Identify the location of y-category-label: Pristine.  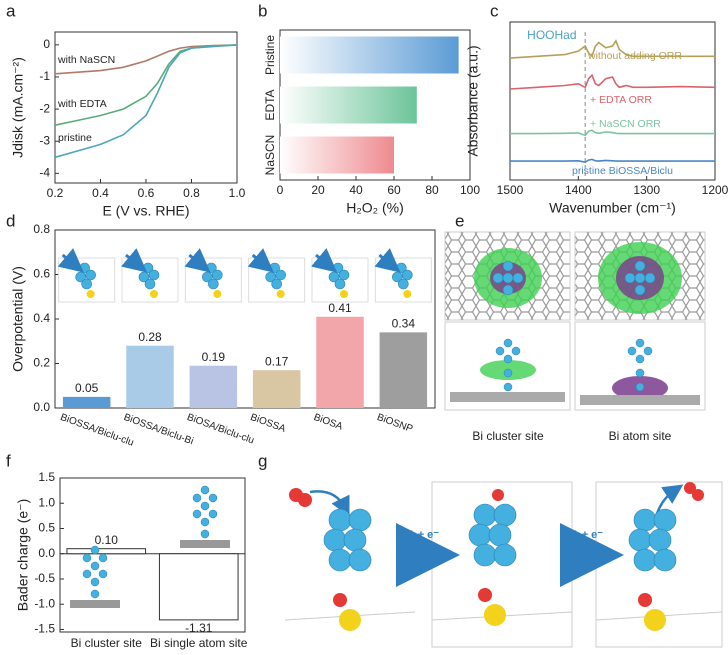
(270, 55).